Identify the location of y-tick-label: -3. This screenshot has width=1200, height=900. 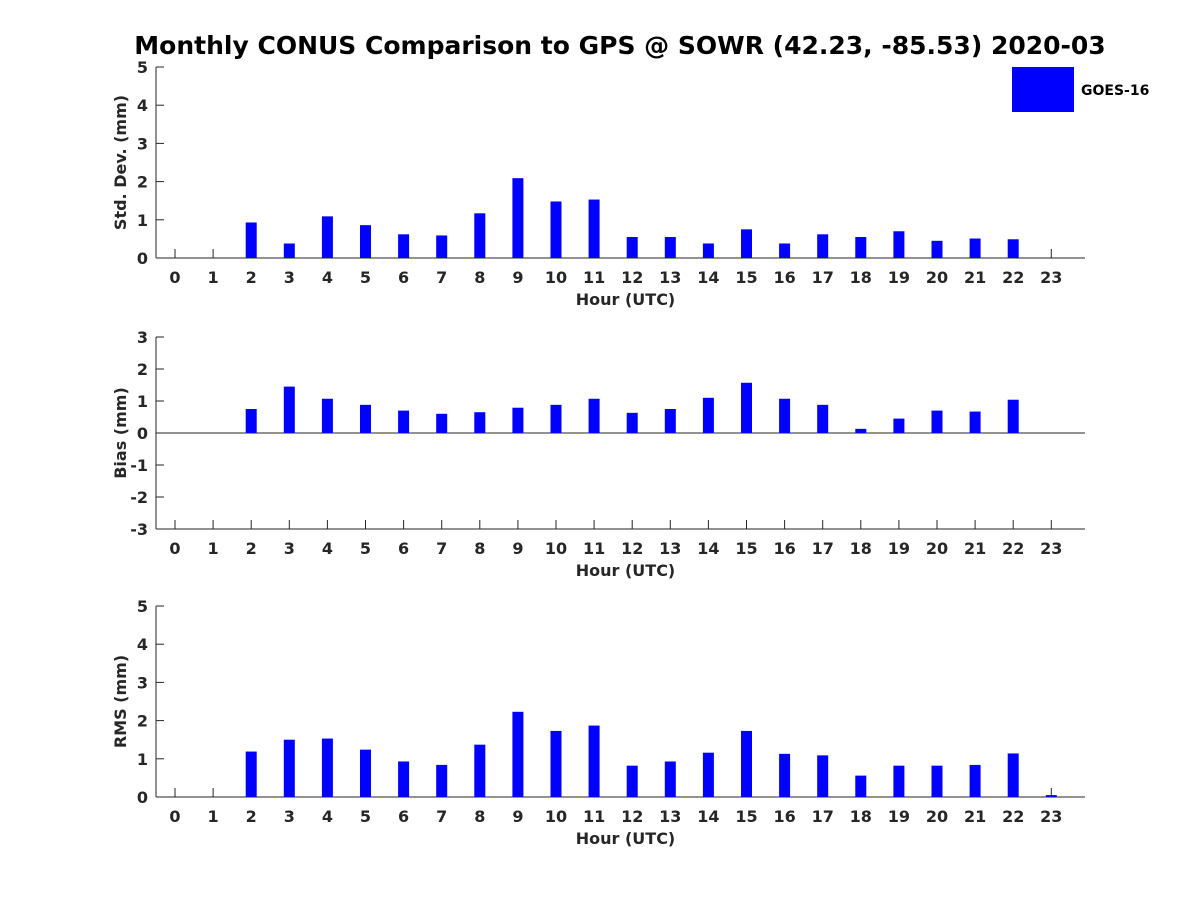
(139, 529).